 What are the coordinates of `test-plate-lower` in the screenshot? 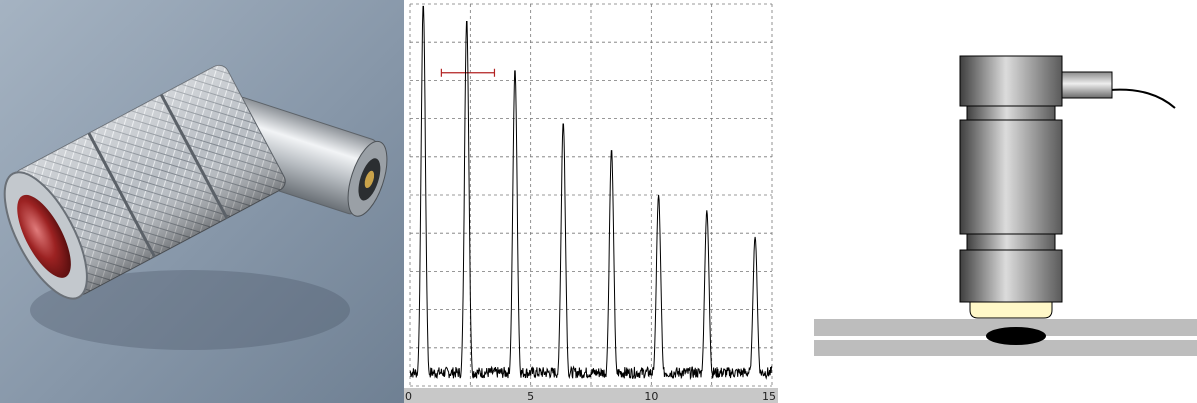 It's located at (1005, 348).